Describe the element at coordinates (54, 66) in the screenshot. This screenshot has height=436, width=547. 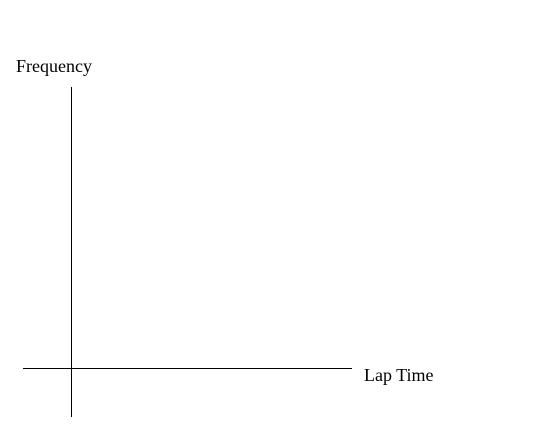
I see `y-axis-label: Frequency` at that location.